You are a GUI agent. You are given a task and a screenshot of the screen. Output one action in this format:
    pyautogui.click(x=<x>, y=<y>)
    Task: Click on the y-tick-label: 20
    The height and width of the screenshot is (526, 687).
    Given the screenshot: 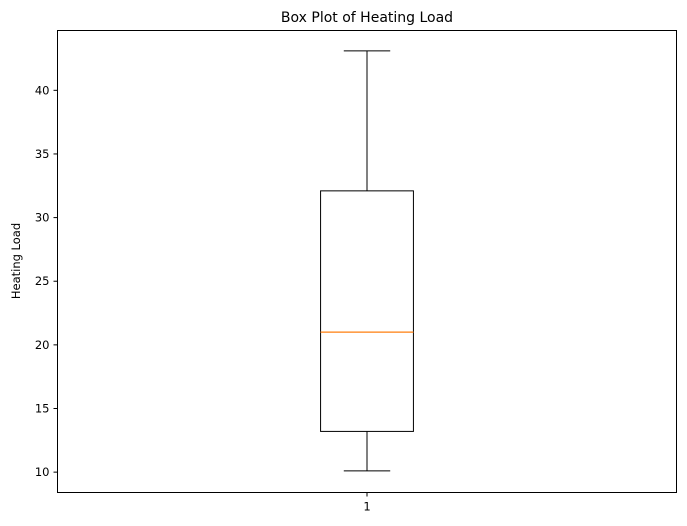 What is the action you would take?
    pyautogui.click(x=42, y=345)
    